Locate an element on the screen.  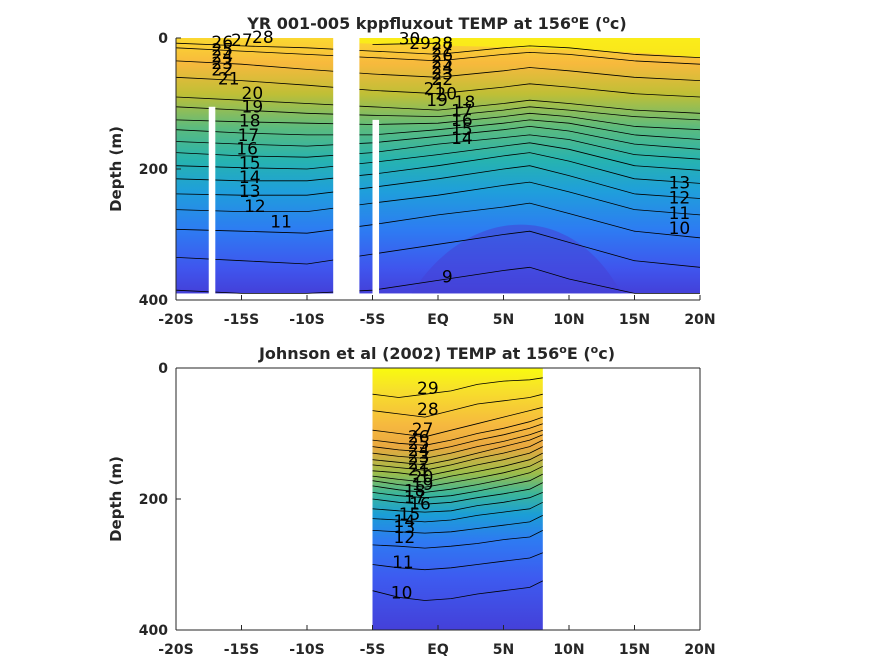
warm-pool-shading is located at coordinates (529, 48).